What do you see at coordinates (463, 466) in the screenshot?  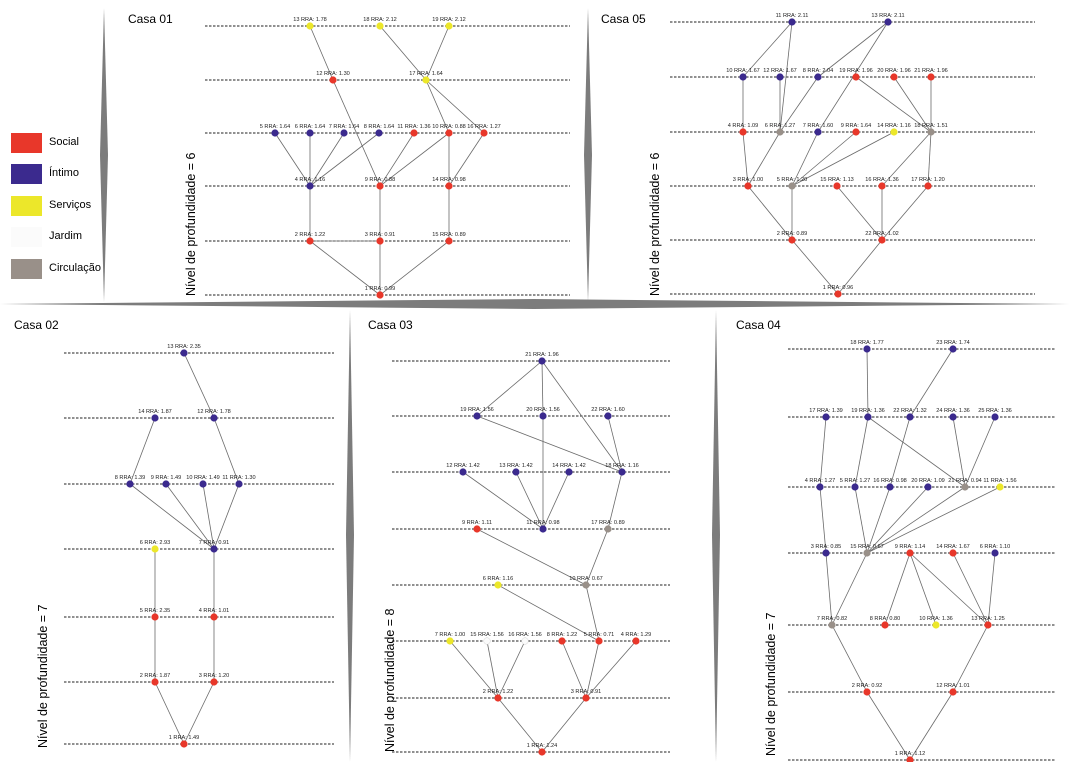 I see `node-label: 12 RRA: 1.42` at bounding box center [463, 466].